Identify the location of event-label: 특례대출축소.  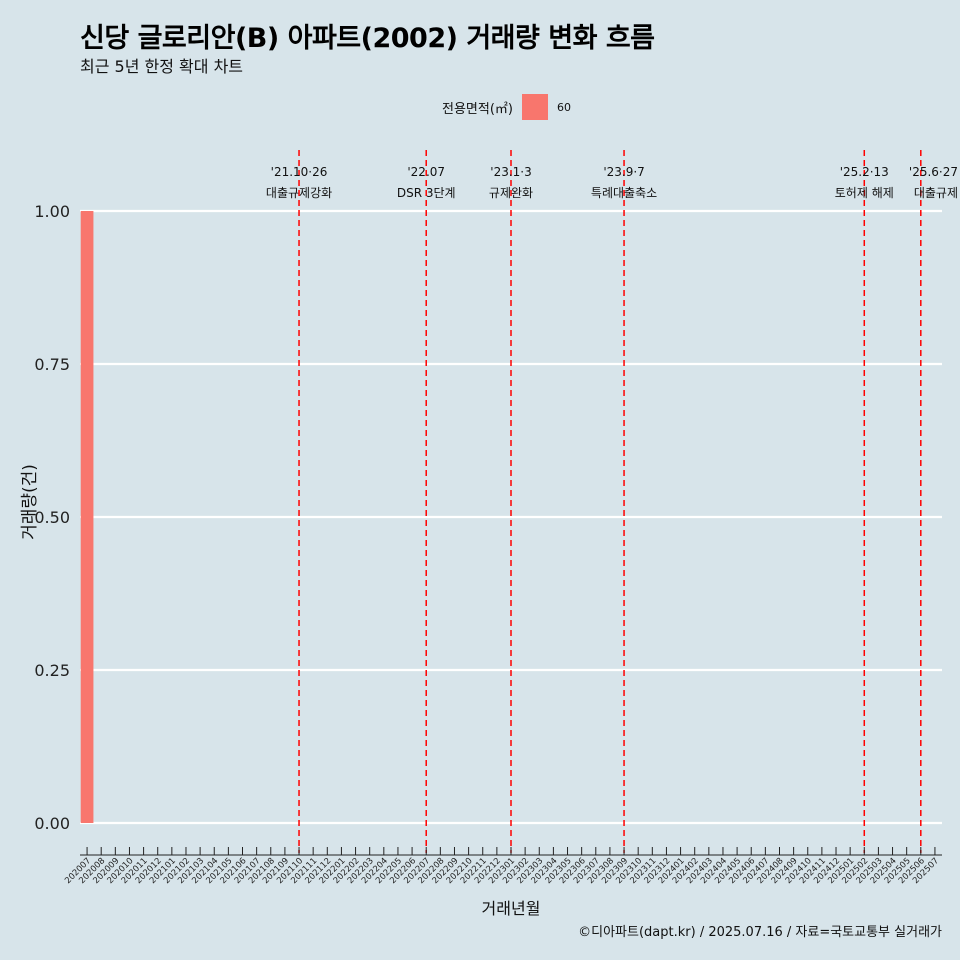
(624, 193).